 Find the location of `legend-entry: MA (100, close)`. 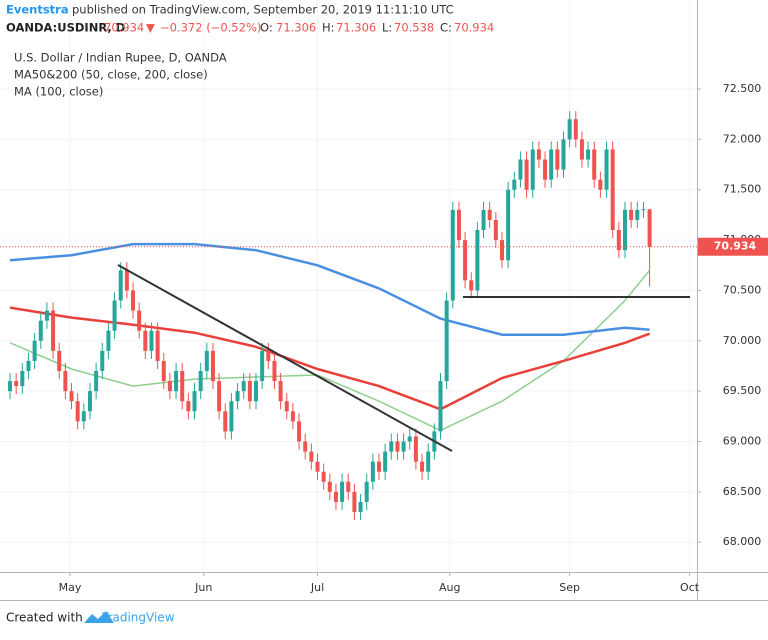

legend-entry: MA (100, close) is located at coordinates (58, 92).